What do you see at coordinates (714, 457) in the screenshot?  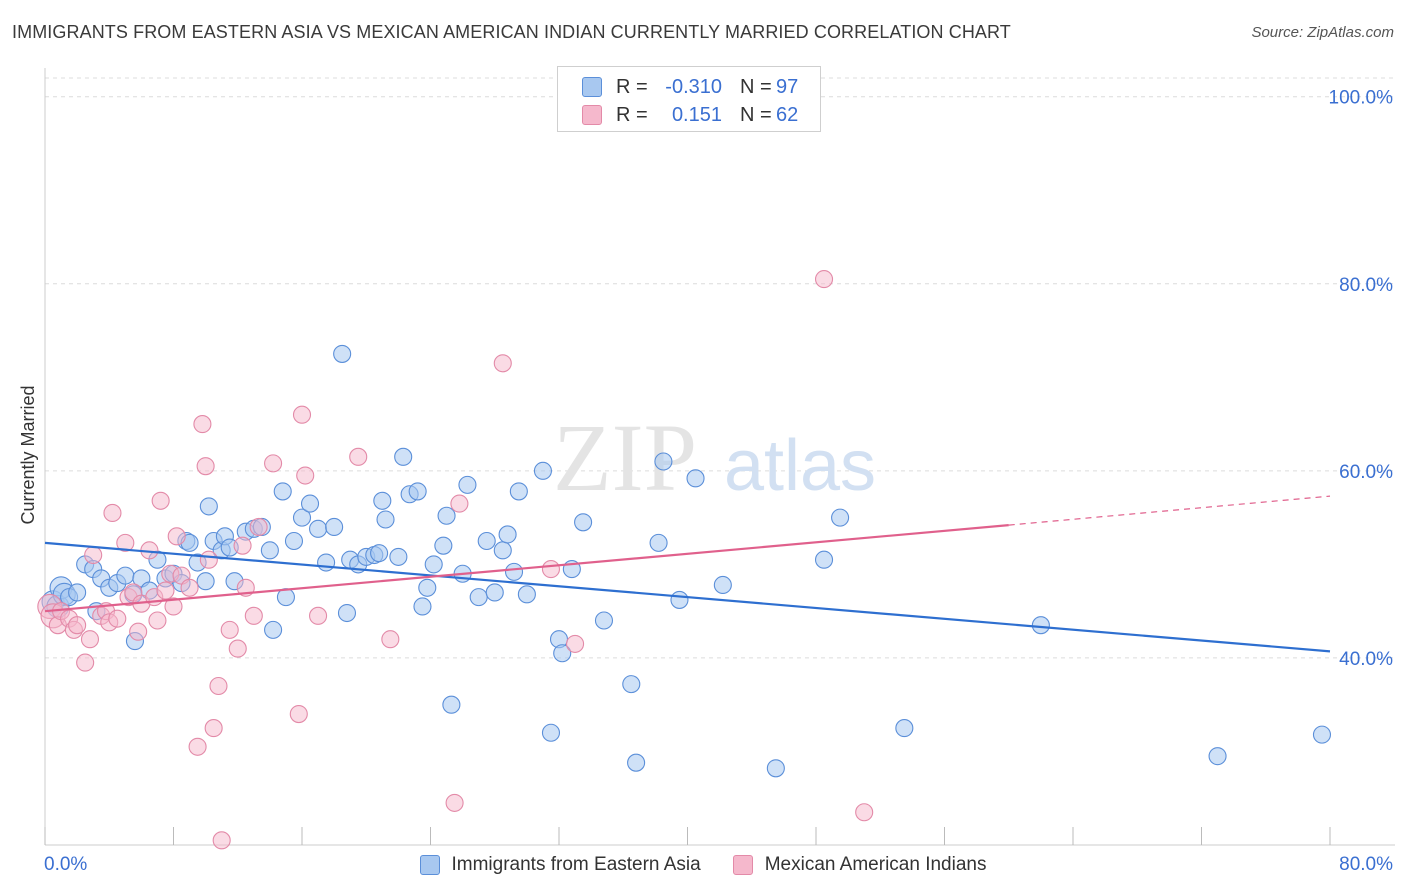 I see `watermark: ZIP atlas` at bounding box center [714, 457].